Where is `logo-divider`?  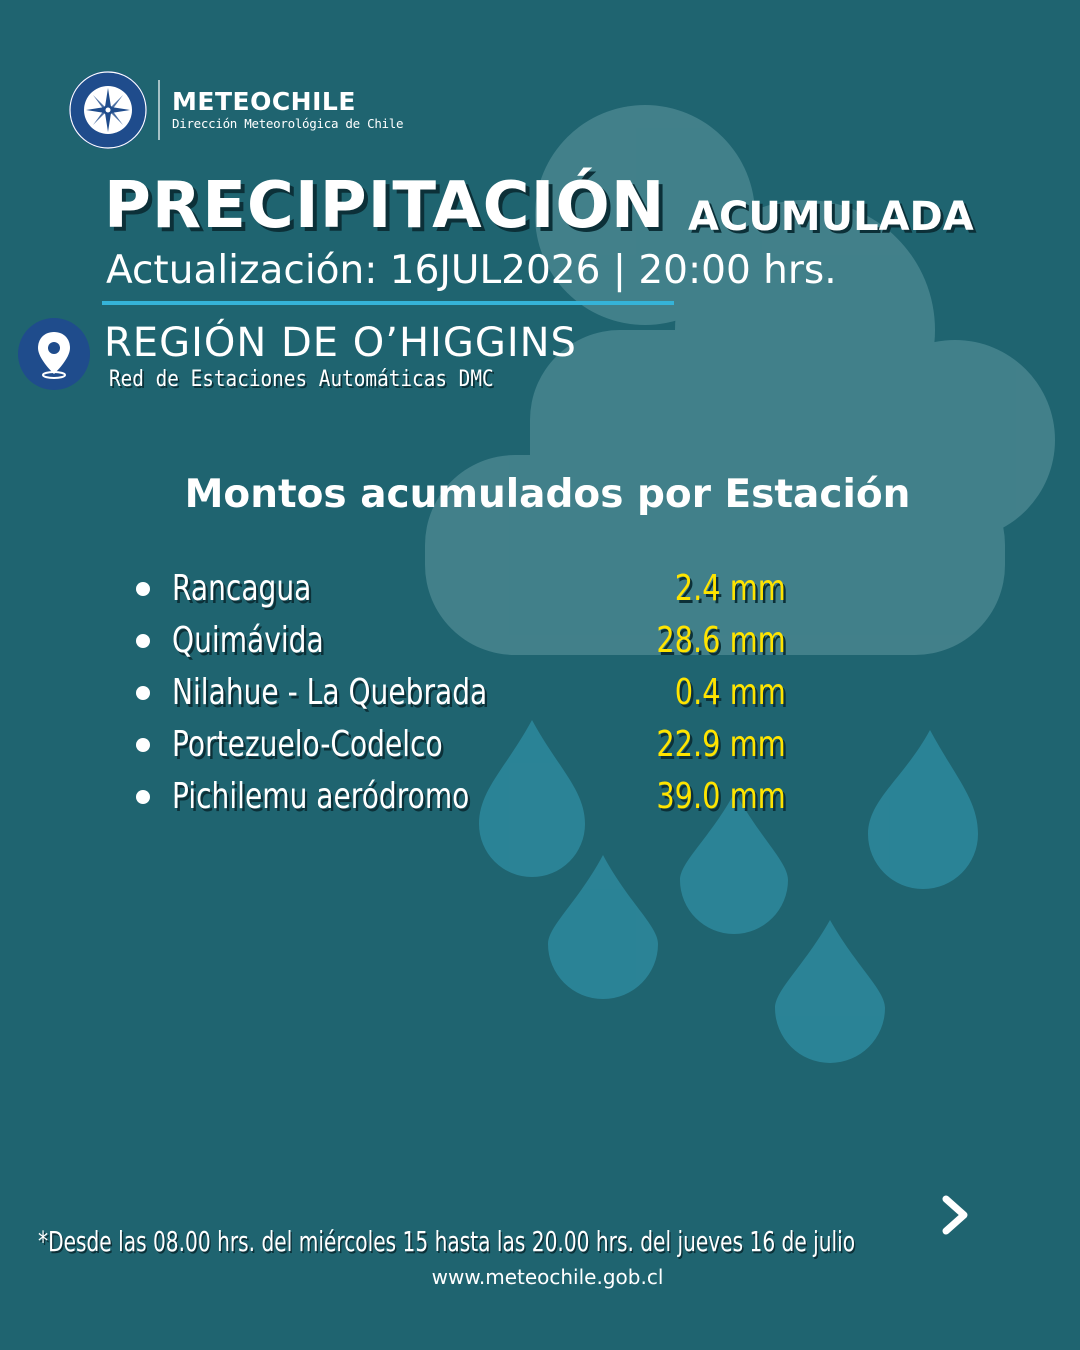
logo-divider is located at coordinates (159, 110).